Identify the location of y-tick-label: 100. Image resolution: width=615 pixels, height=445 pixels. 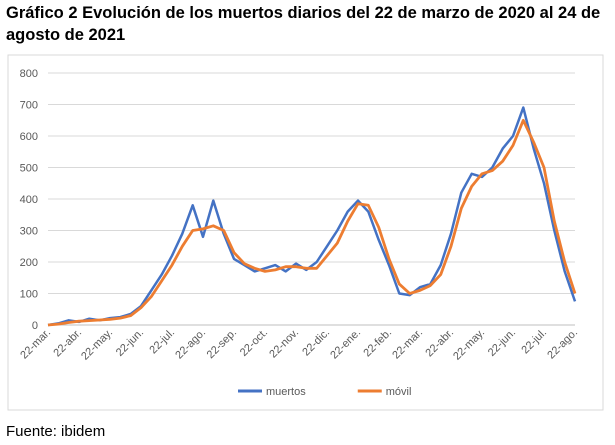
(29, 295).